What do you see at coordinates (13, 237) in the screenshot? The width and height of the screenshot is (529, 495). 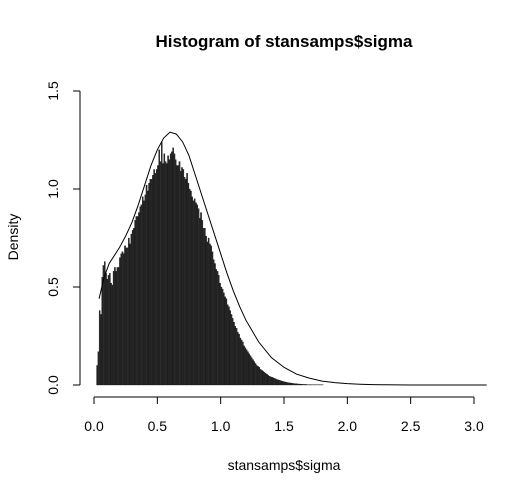 I see `y-axis-label: Density` at bounding box center [13, 237].